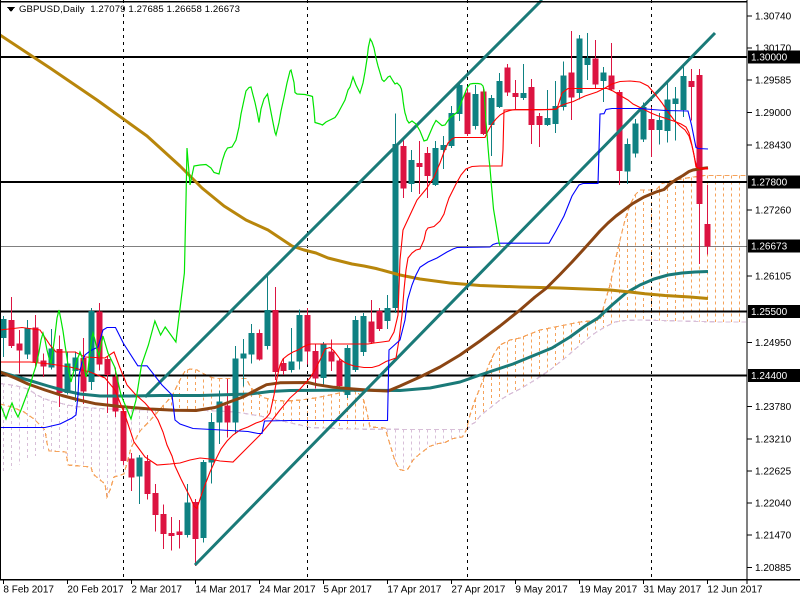  What do you see at coordinates (769, 58) in the screenshot?
I see `svg-text: 1.30000` at bounding box center [769, 58].